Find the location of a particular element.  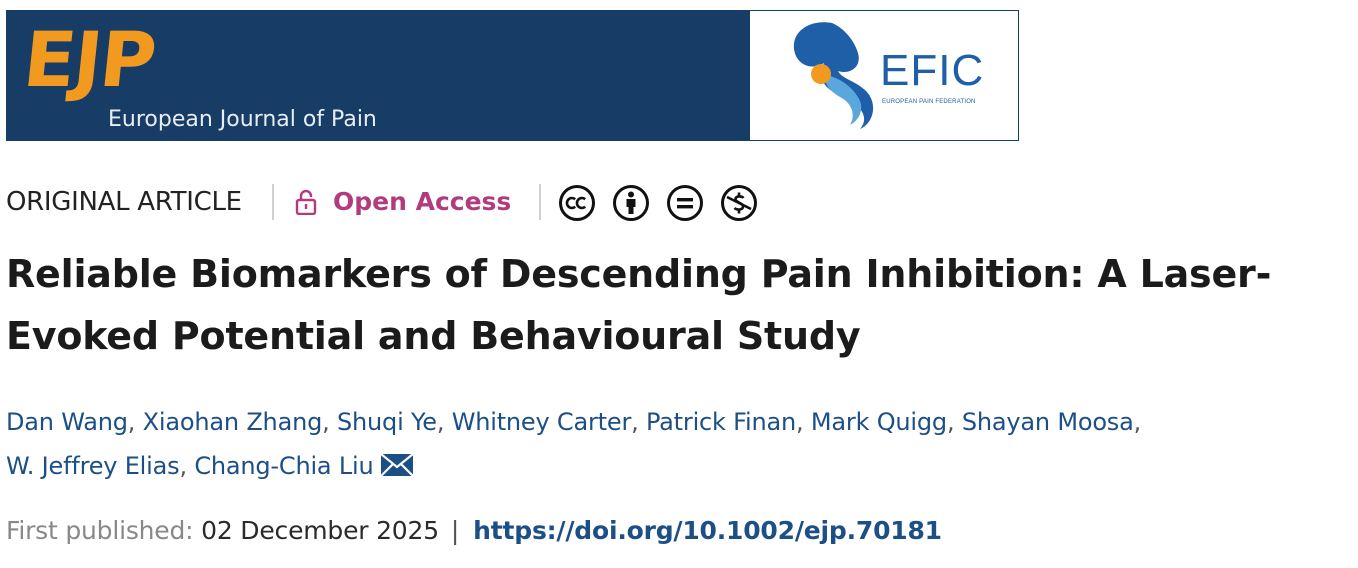

doi-link: https://doi.org/10.1002/ejp.70181 is located at coordinates (707, 530).